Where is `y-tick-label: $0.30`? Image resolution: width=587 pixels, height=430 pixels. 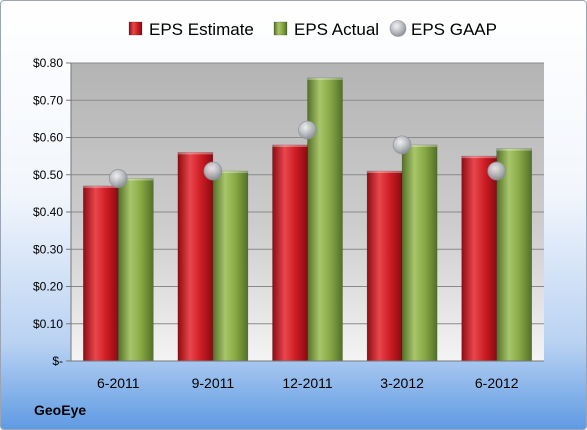 y-tick-label: $0.30 is located at coordinates (48, 249).